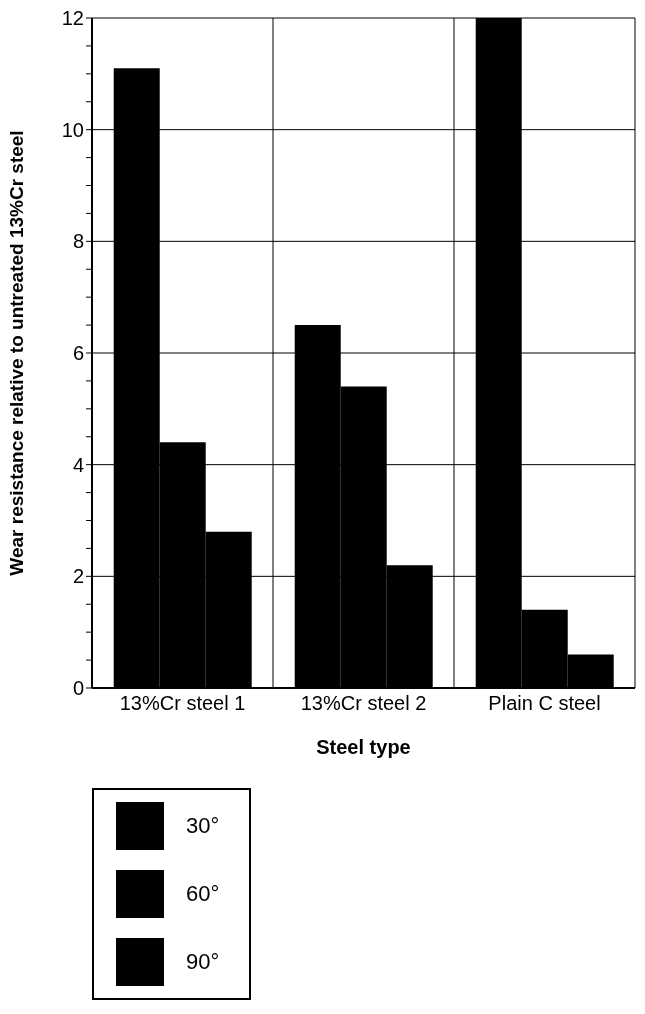 The height and width of the screenshot is (1014, 645). I want to click on legend-label: 90°, so click(203, 962).